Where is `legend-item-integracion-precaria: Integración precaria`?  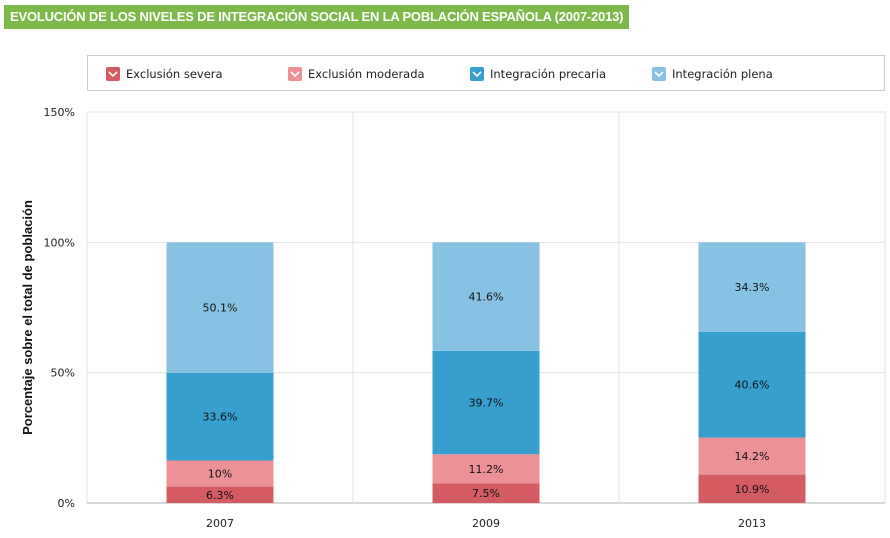 legend-item-integracion-precaria: Integración precaria is located at coordinates (538, 74).